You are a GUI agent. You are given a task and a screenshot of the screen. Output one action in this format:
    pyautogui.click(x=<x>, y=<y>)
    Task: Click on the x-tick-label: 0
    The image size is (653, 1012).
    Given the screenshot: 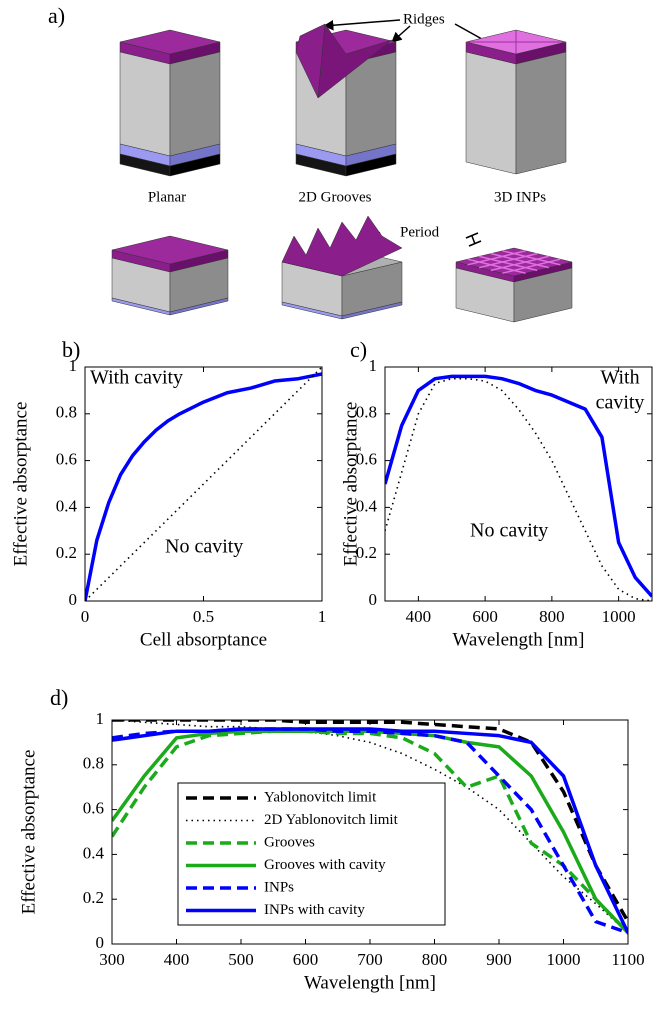 What is the action you would take?
    pyautogui.click(x=85, y=616)
    